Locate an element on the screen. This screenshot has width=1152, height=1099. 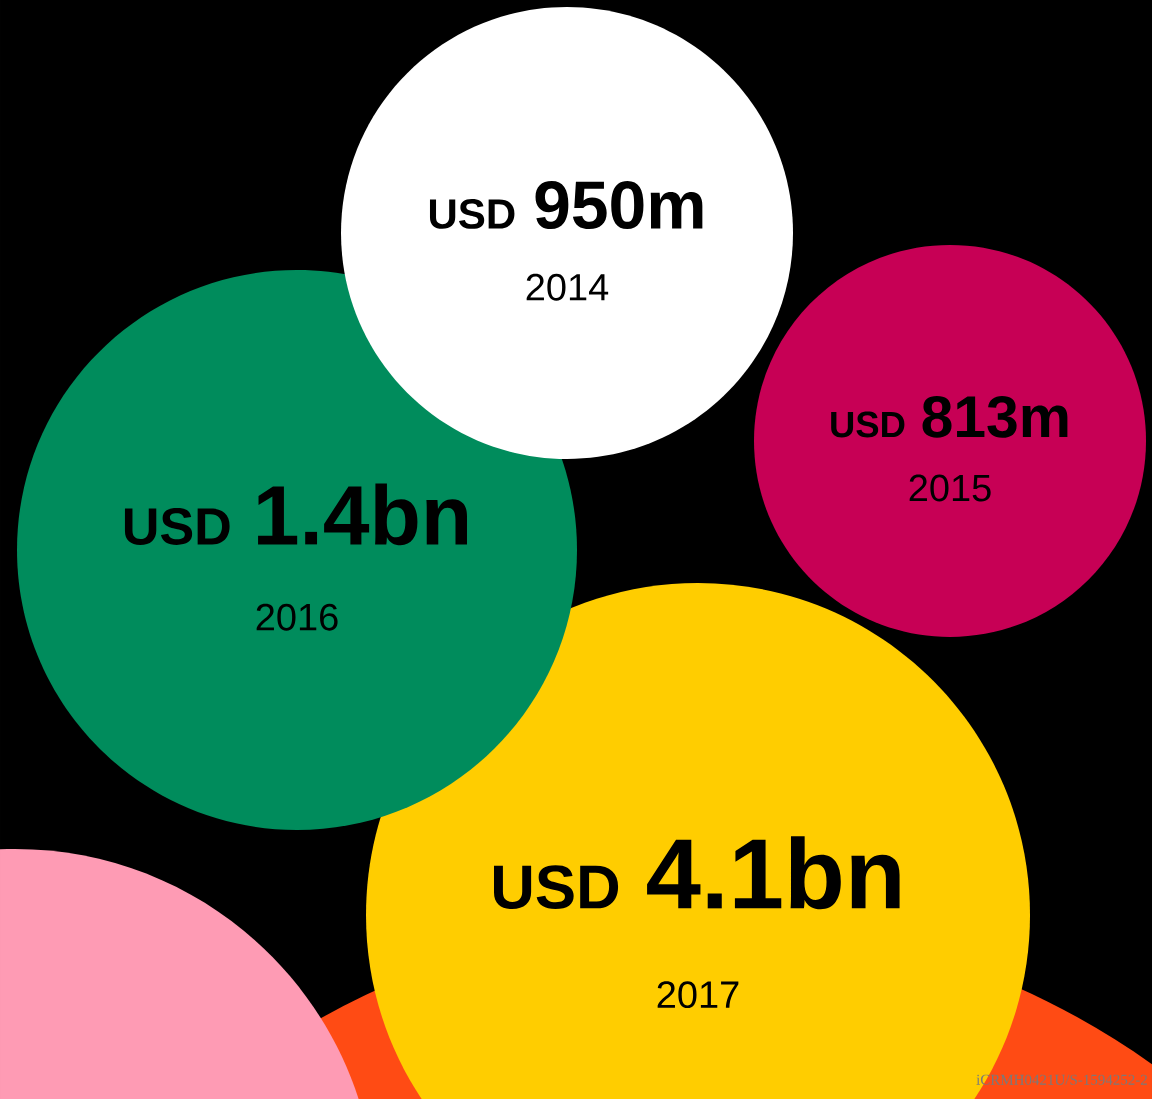
category-label: 2016 is located at coordinates (297, 617).